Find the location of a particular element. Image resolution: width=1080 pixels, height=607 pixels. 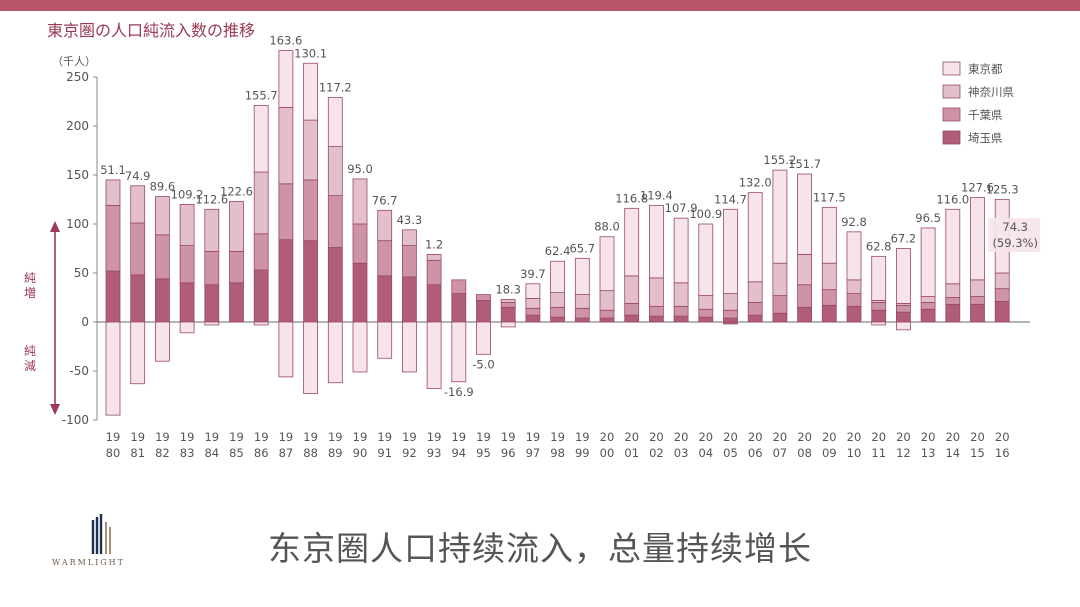

bar-total-label: 74.9 is located at coordinates (138, 176).